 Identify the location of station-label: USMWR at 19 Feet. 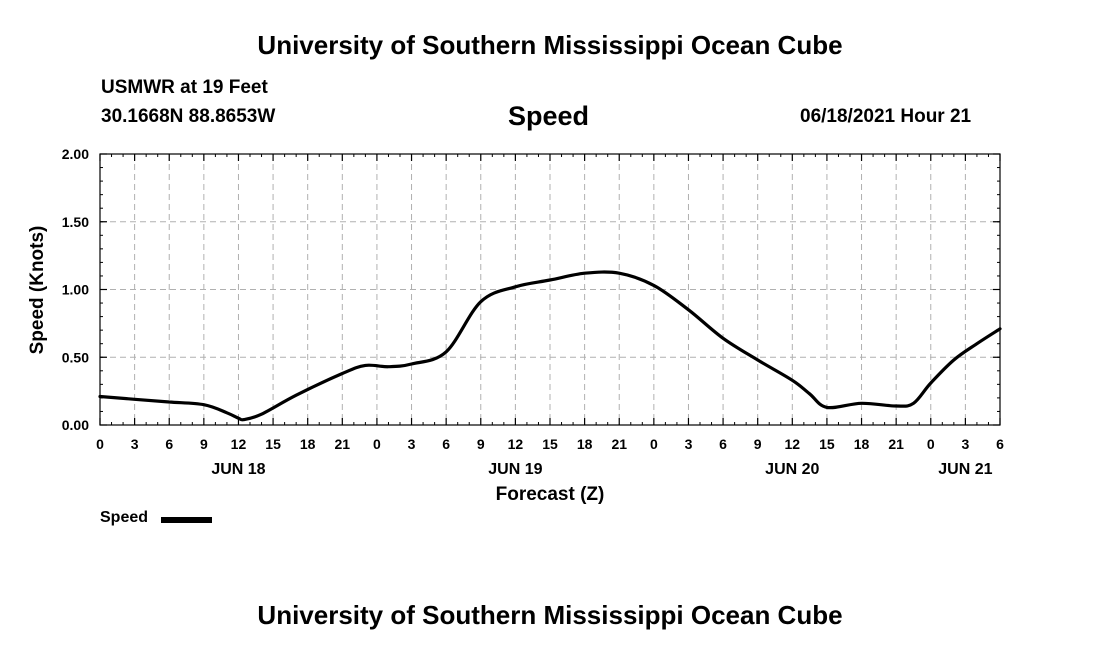
(184, 87).